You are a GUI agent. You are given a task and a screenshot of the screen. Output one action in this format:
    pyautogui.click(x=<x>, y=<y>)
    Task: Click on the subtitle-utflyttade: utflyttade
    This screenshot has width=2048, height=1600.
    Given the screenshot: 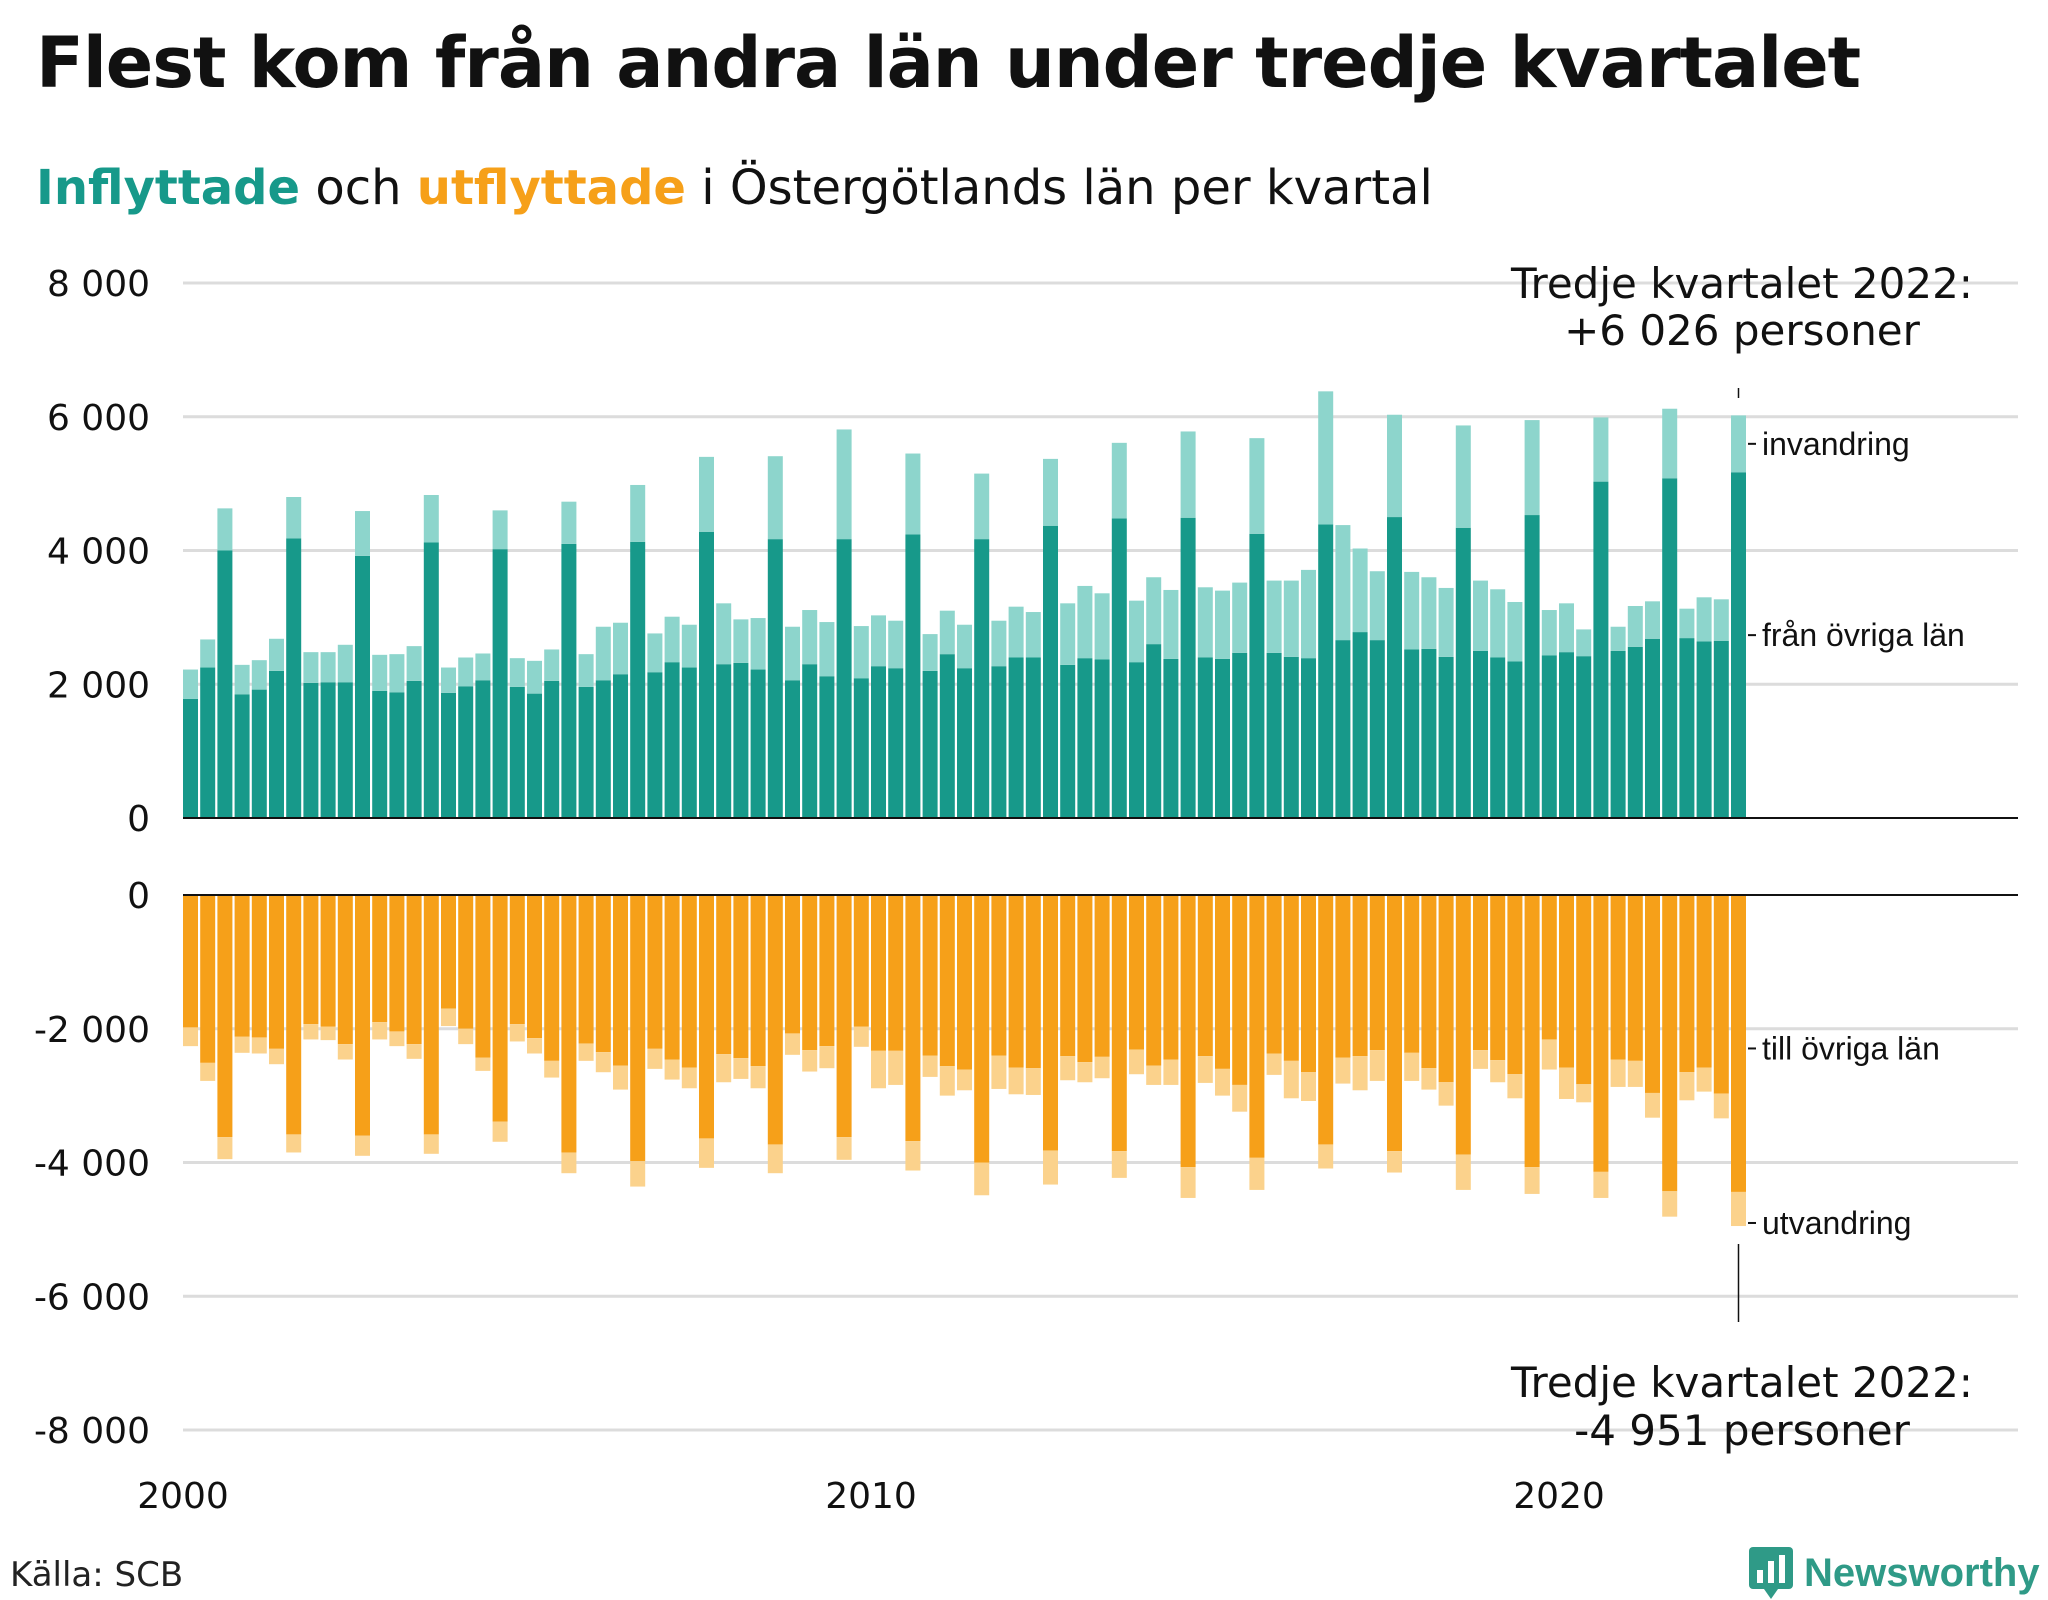 What is the action you would take?
    pyautogui.click(x=551, y=188)
    